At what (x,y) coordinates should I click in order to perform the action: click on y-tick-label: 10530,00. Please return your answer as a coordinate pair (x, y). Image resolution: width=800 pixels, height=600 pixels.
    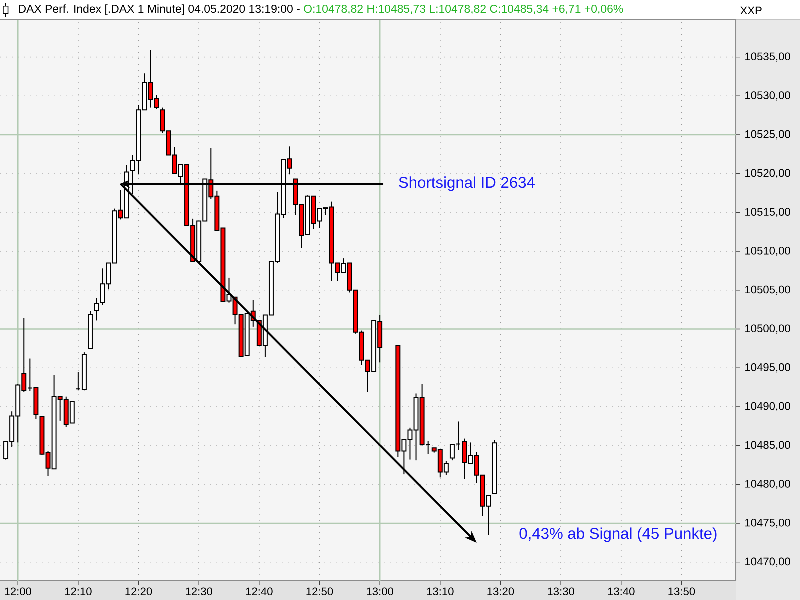
    Looking at the image, I should click on (768, 96).